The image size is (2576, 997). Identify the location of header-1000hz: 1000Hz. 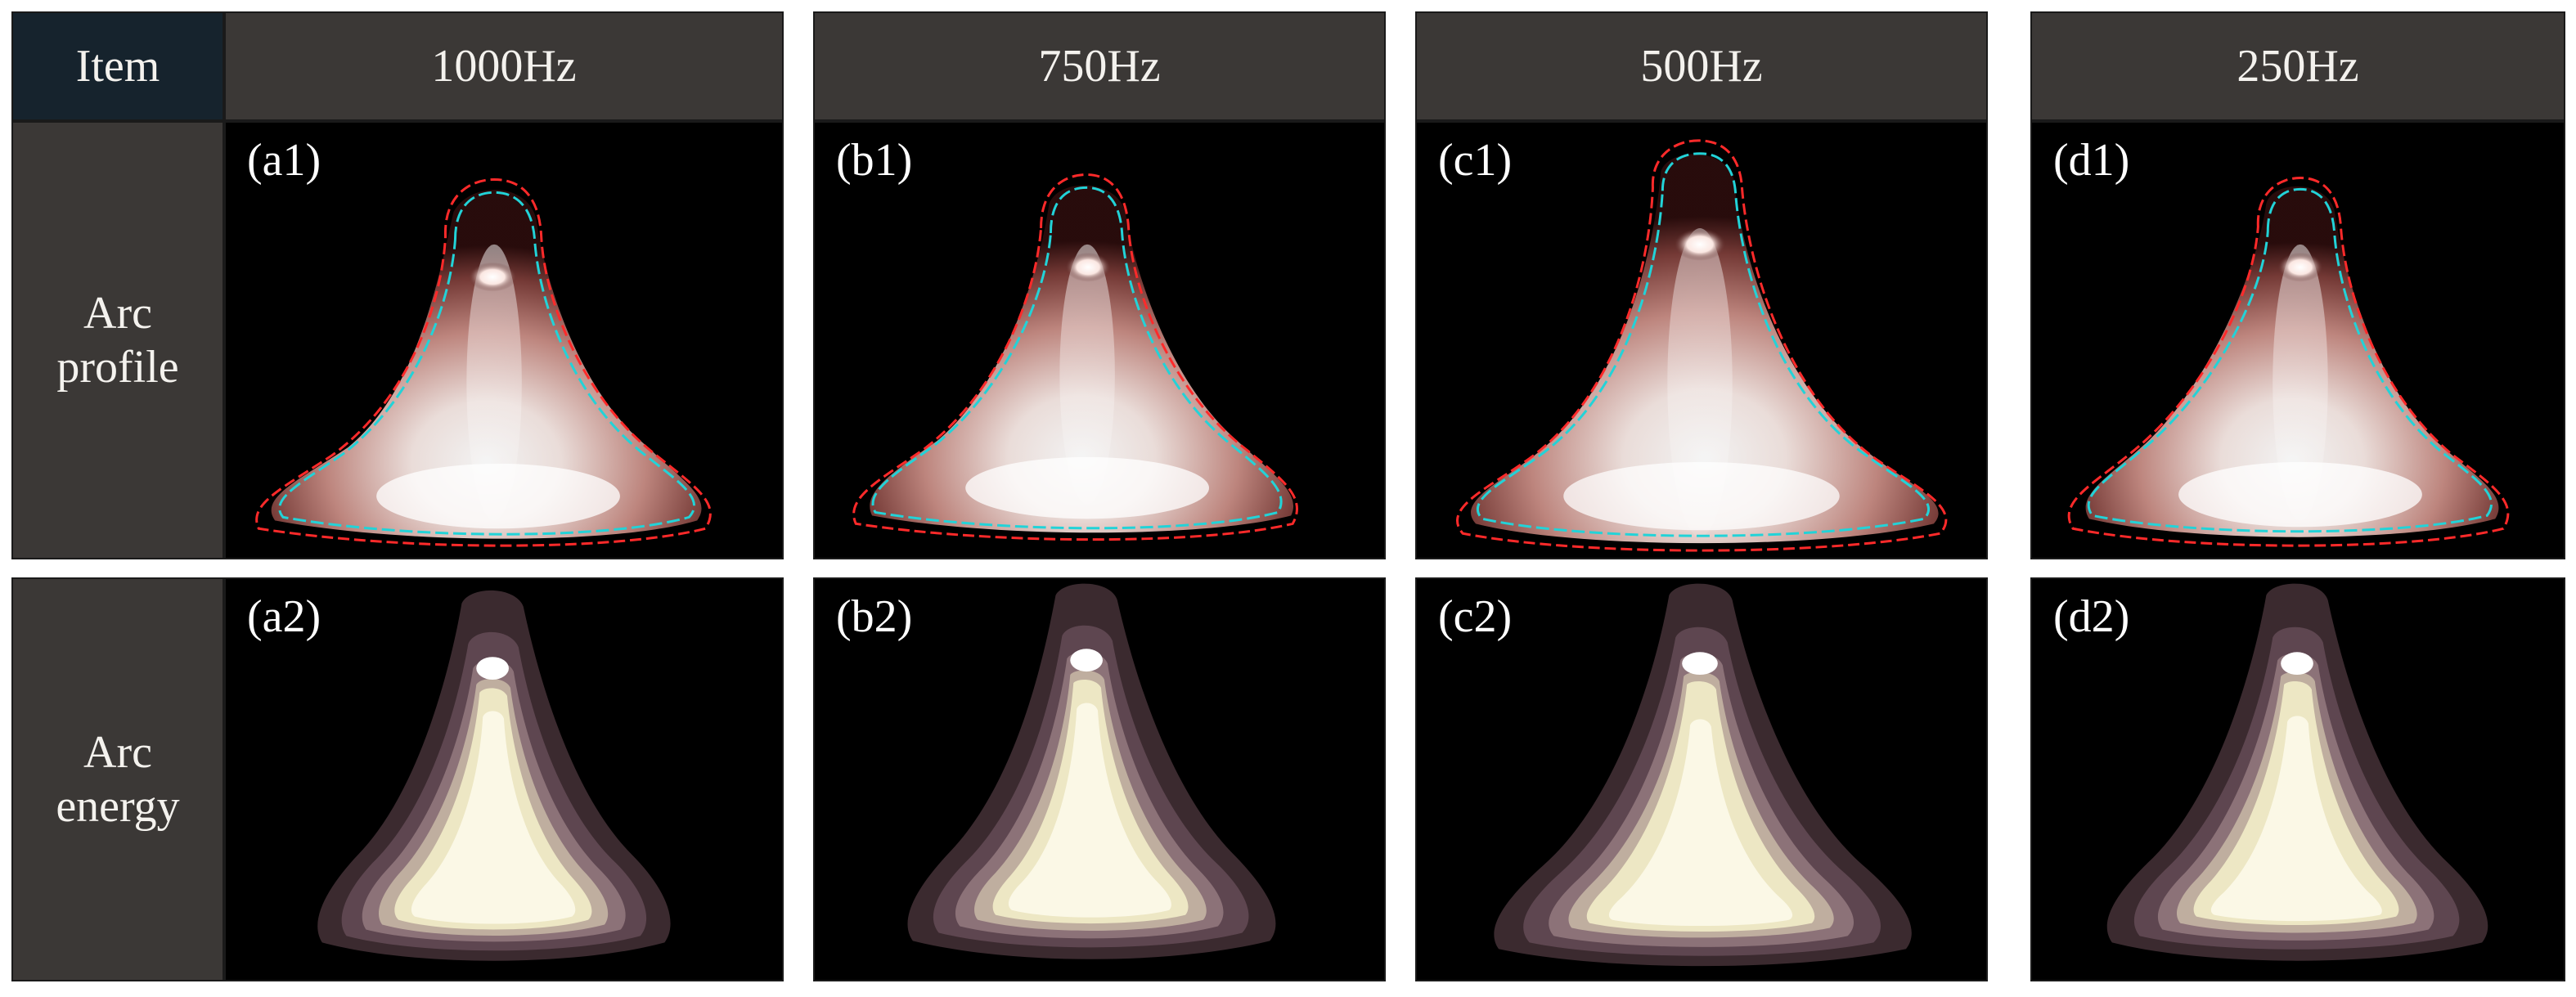
(504, 66).